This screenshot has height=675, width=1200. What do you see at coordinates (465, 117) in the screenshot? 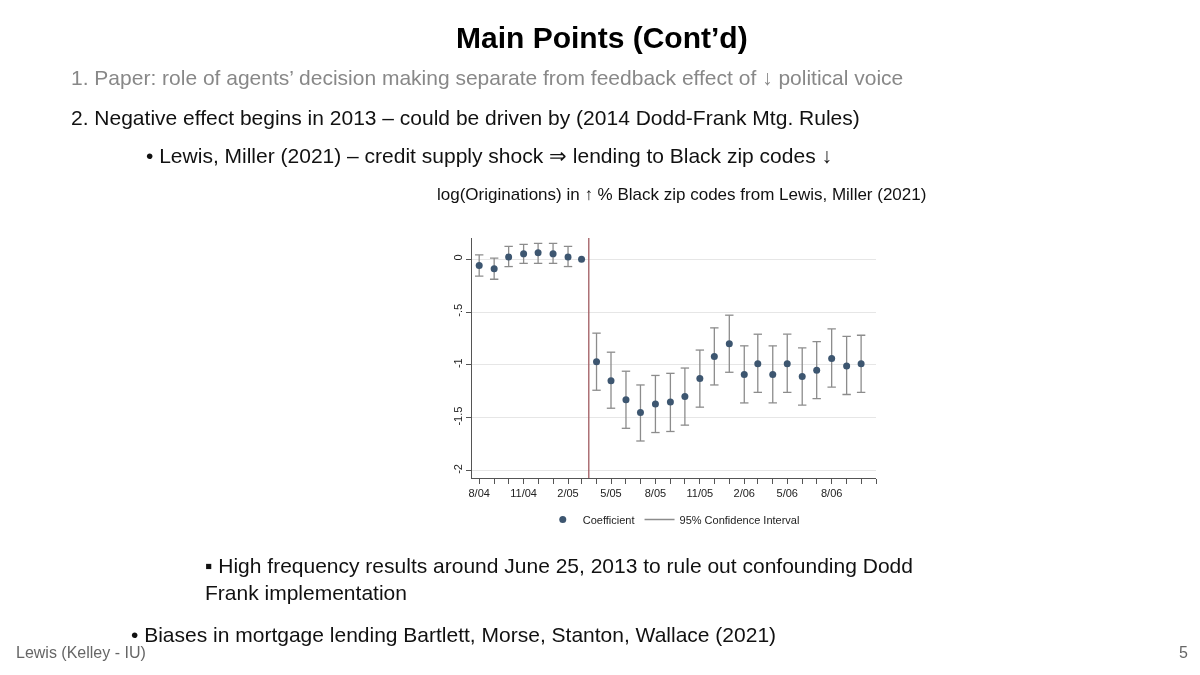
I see `text: 2. Negative effect begins in 2013 – could be driven by (2014 Dodd-Frank Mtg. Rules)` at bounding box center [465, 117].